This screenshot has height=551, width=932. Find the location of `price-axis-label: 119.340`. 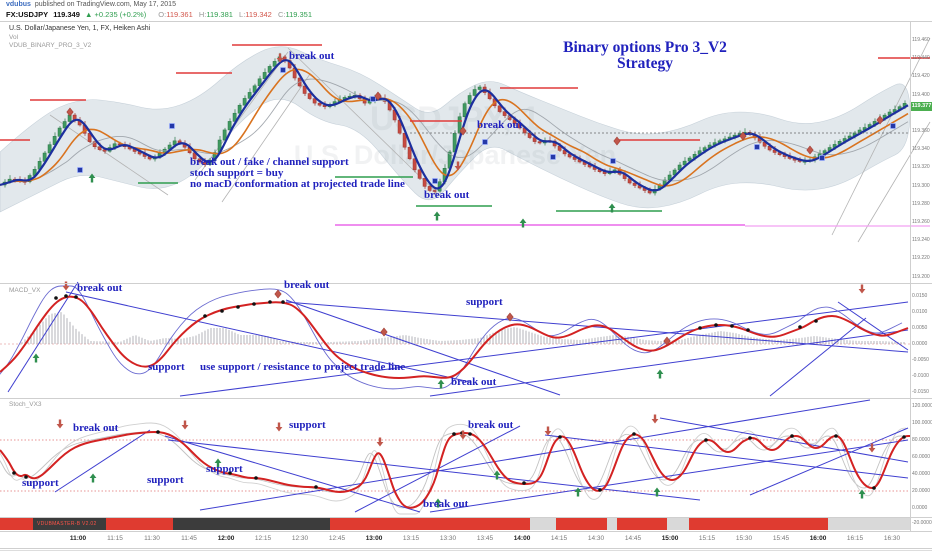

price-axis-label: 119.340 is located at coordinates (921, 149).